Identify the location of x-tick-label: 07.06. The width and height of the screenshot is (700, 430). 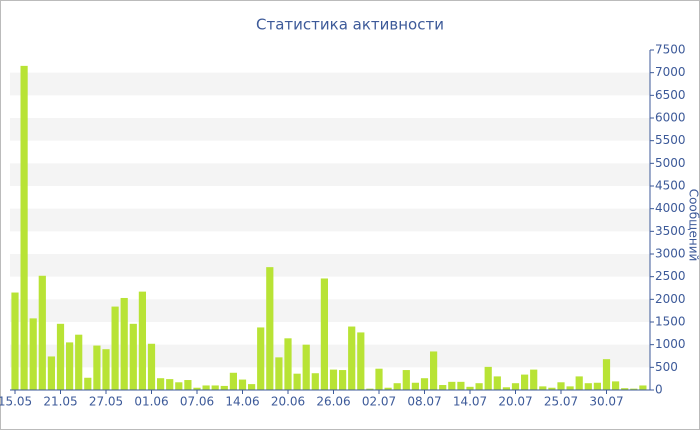
(197, 402).